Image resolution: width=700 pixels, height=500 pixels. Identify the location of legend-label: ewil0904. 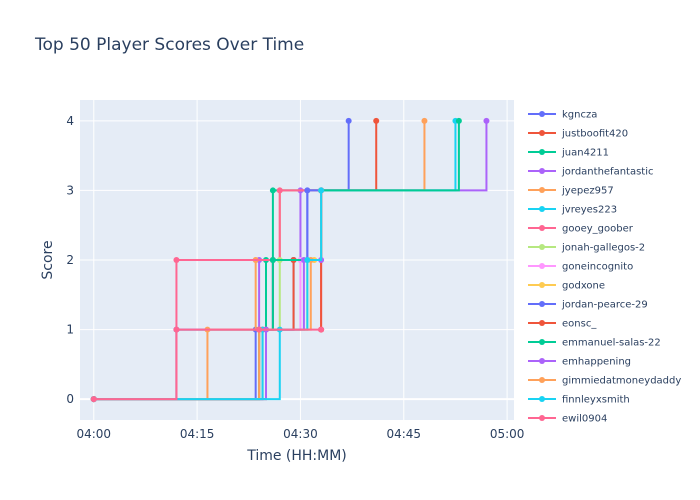
(584, 419).